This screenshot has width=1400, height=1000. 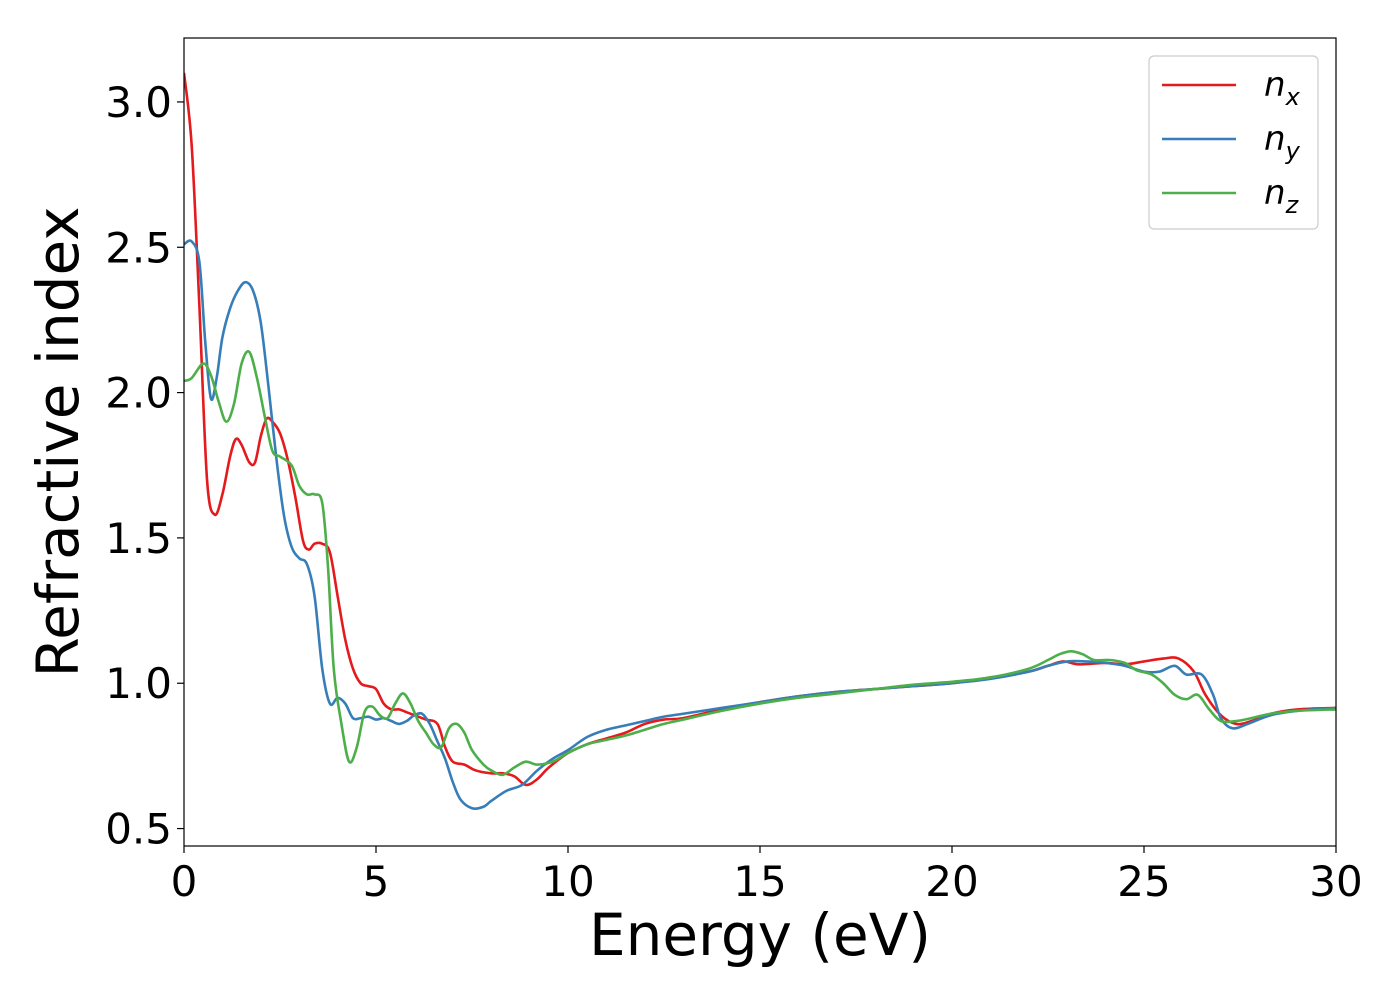 What do you see at coordinates (138, 393) in the screenshot?
I see `y-tick-label: 2.0` at bounding box center [138, 393].